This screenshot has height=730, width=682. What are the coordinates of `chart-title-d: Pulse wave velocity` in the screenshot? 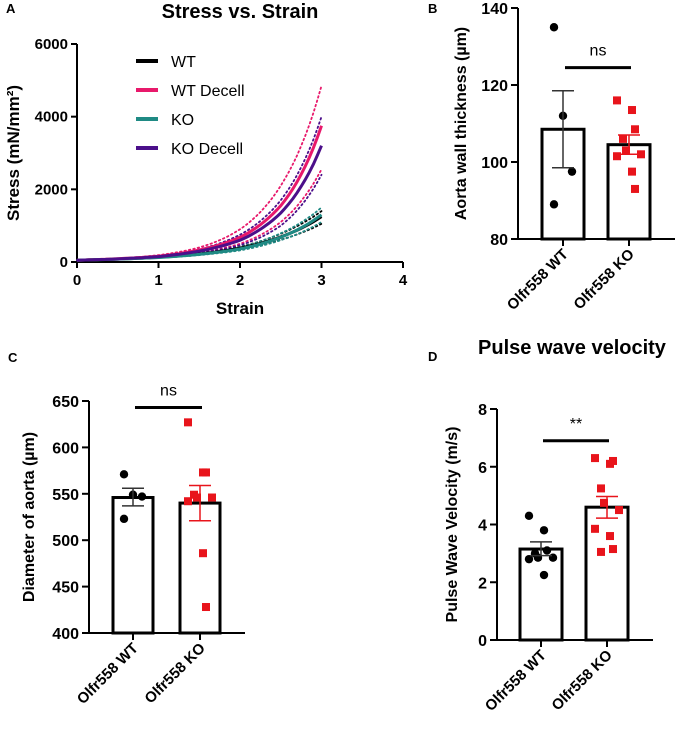 It's located at (572, 348).